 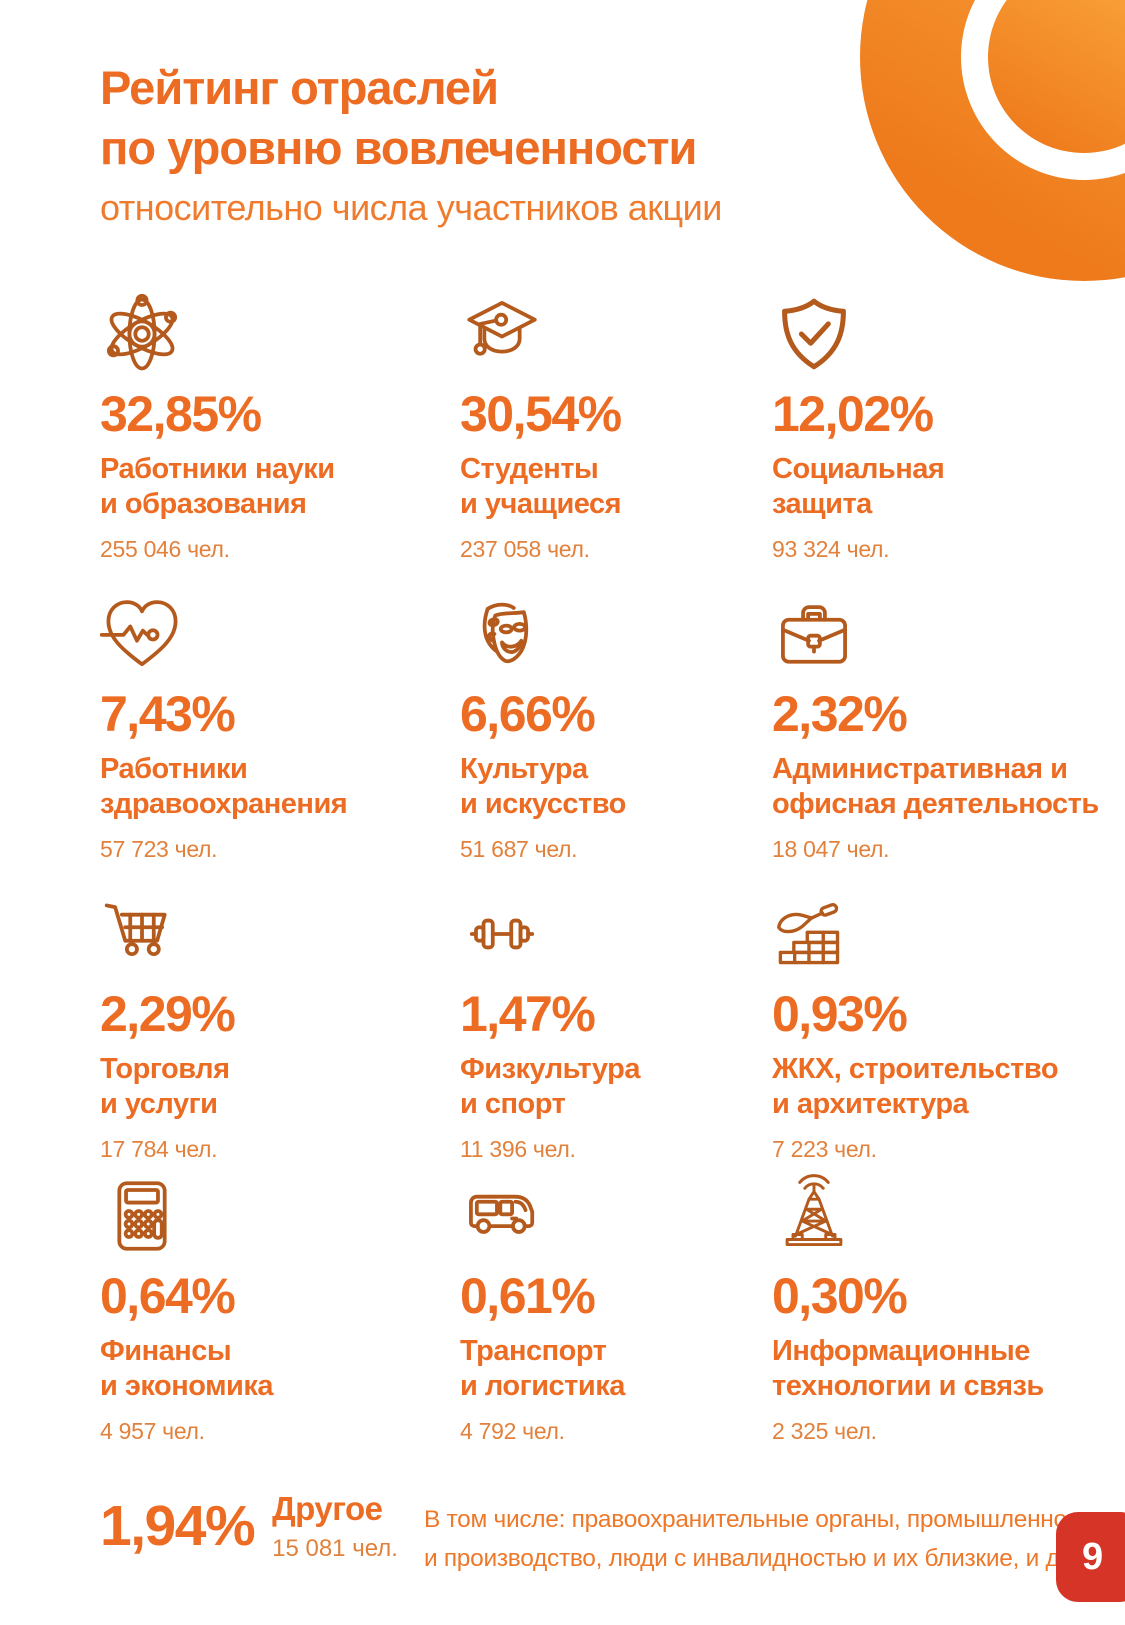 I want to click on category-percent: 32,85%, so click(x=181, y=414).